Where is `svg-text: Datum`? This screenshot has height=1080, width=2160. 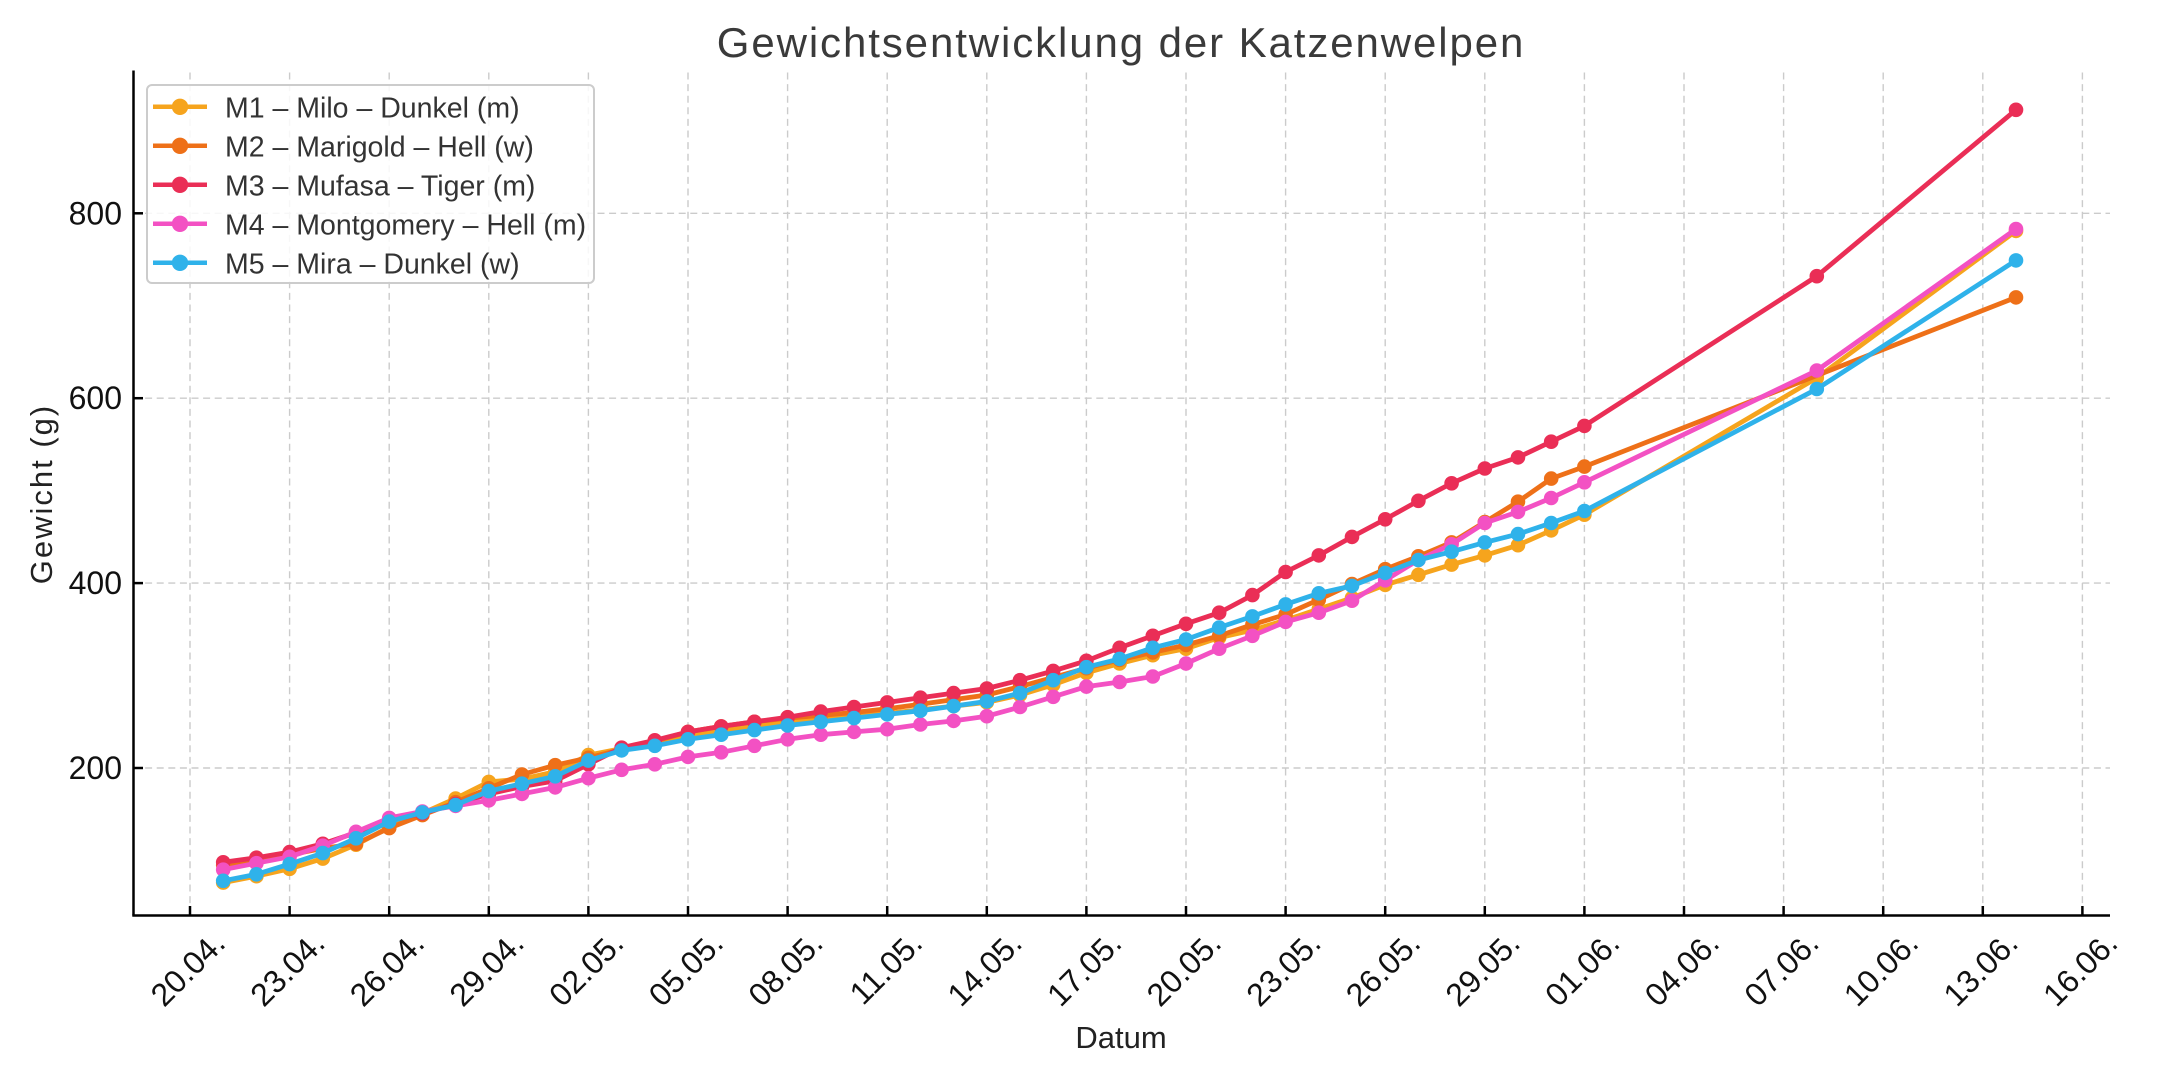 svg-text: Datum is located at coordinates (1120, 1037).